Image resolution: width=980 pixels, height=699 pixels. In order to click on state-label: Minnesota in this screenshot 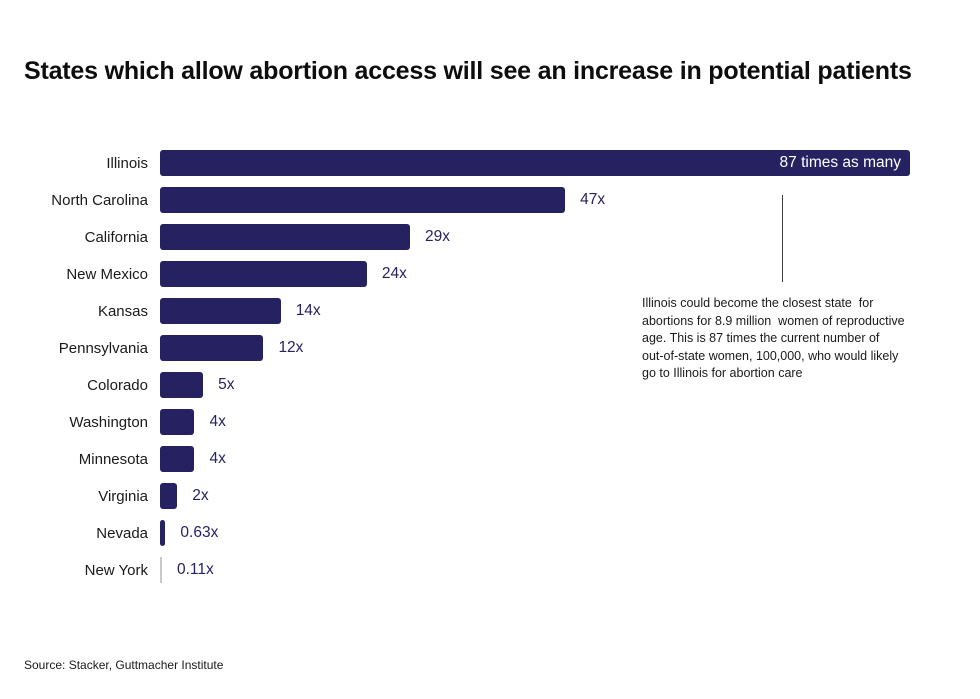, I will do `click(113, 459)`.